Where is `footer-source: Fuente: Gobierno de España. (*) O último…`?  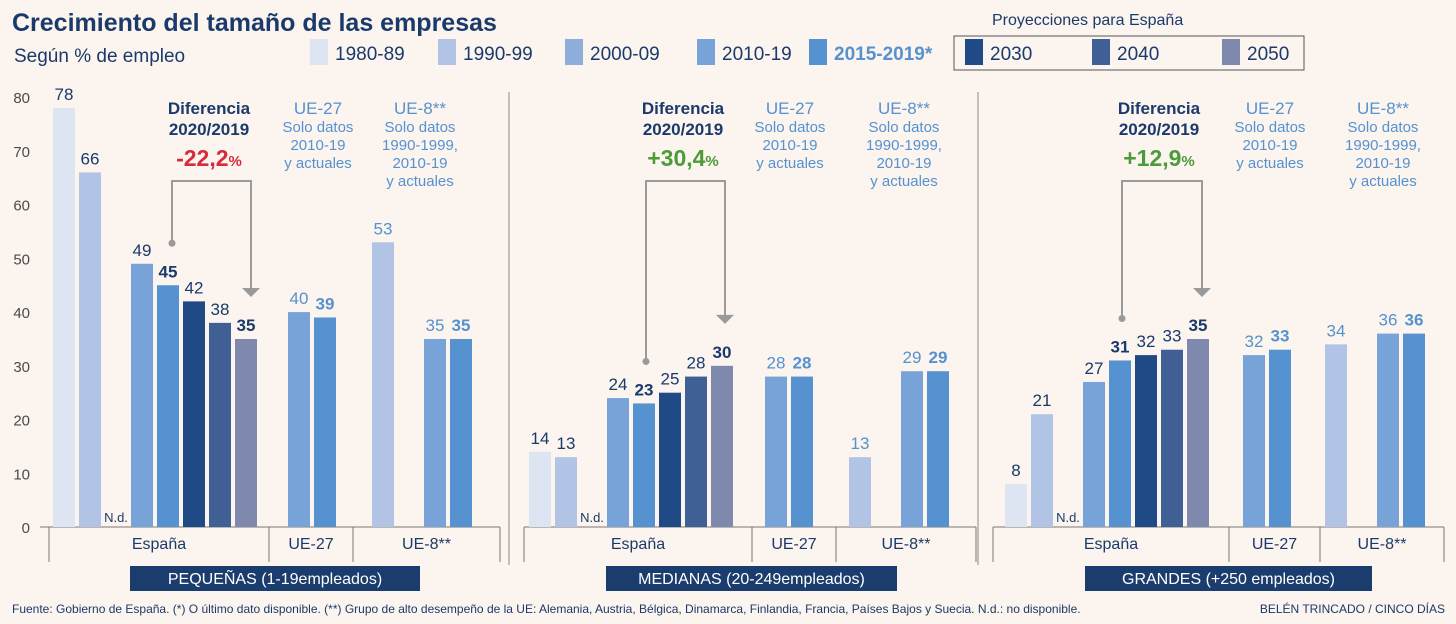 footer-source: Fuente: Gobierno de España. (*) O último… is located at coordinates (546, 609).